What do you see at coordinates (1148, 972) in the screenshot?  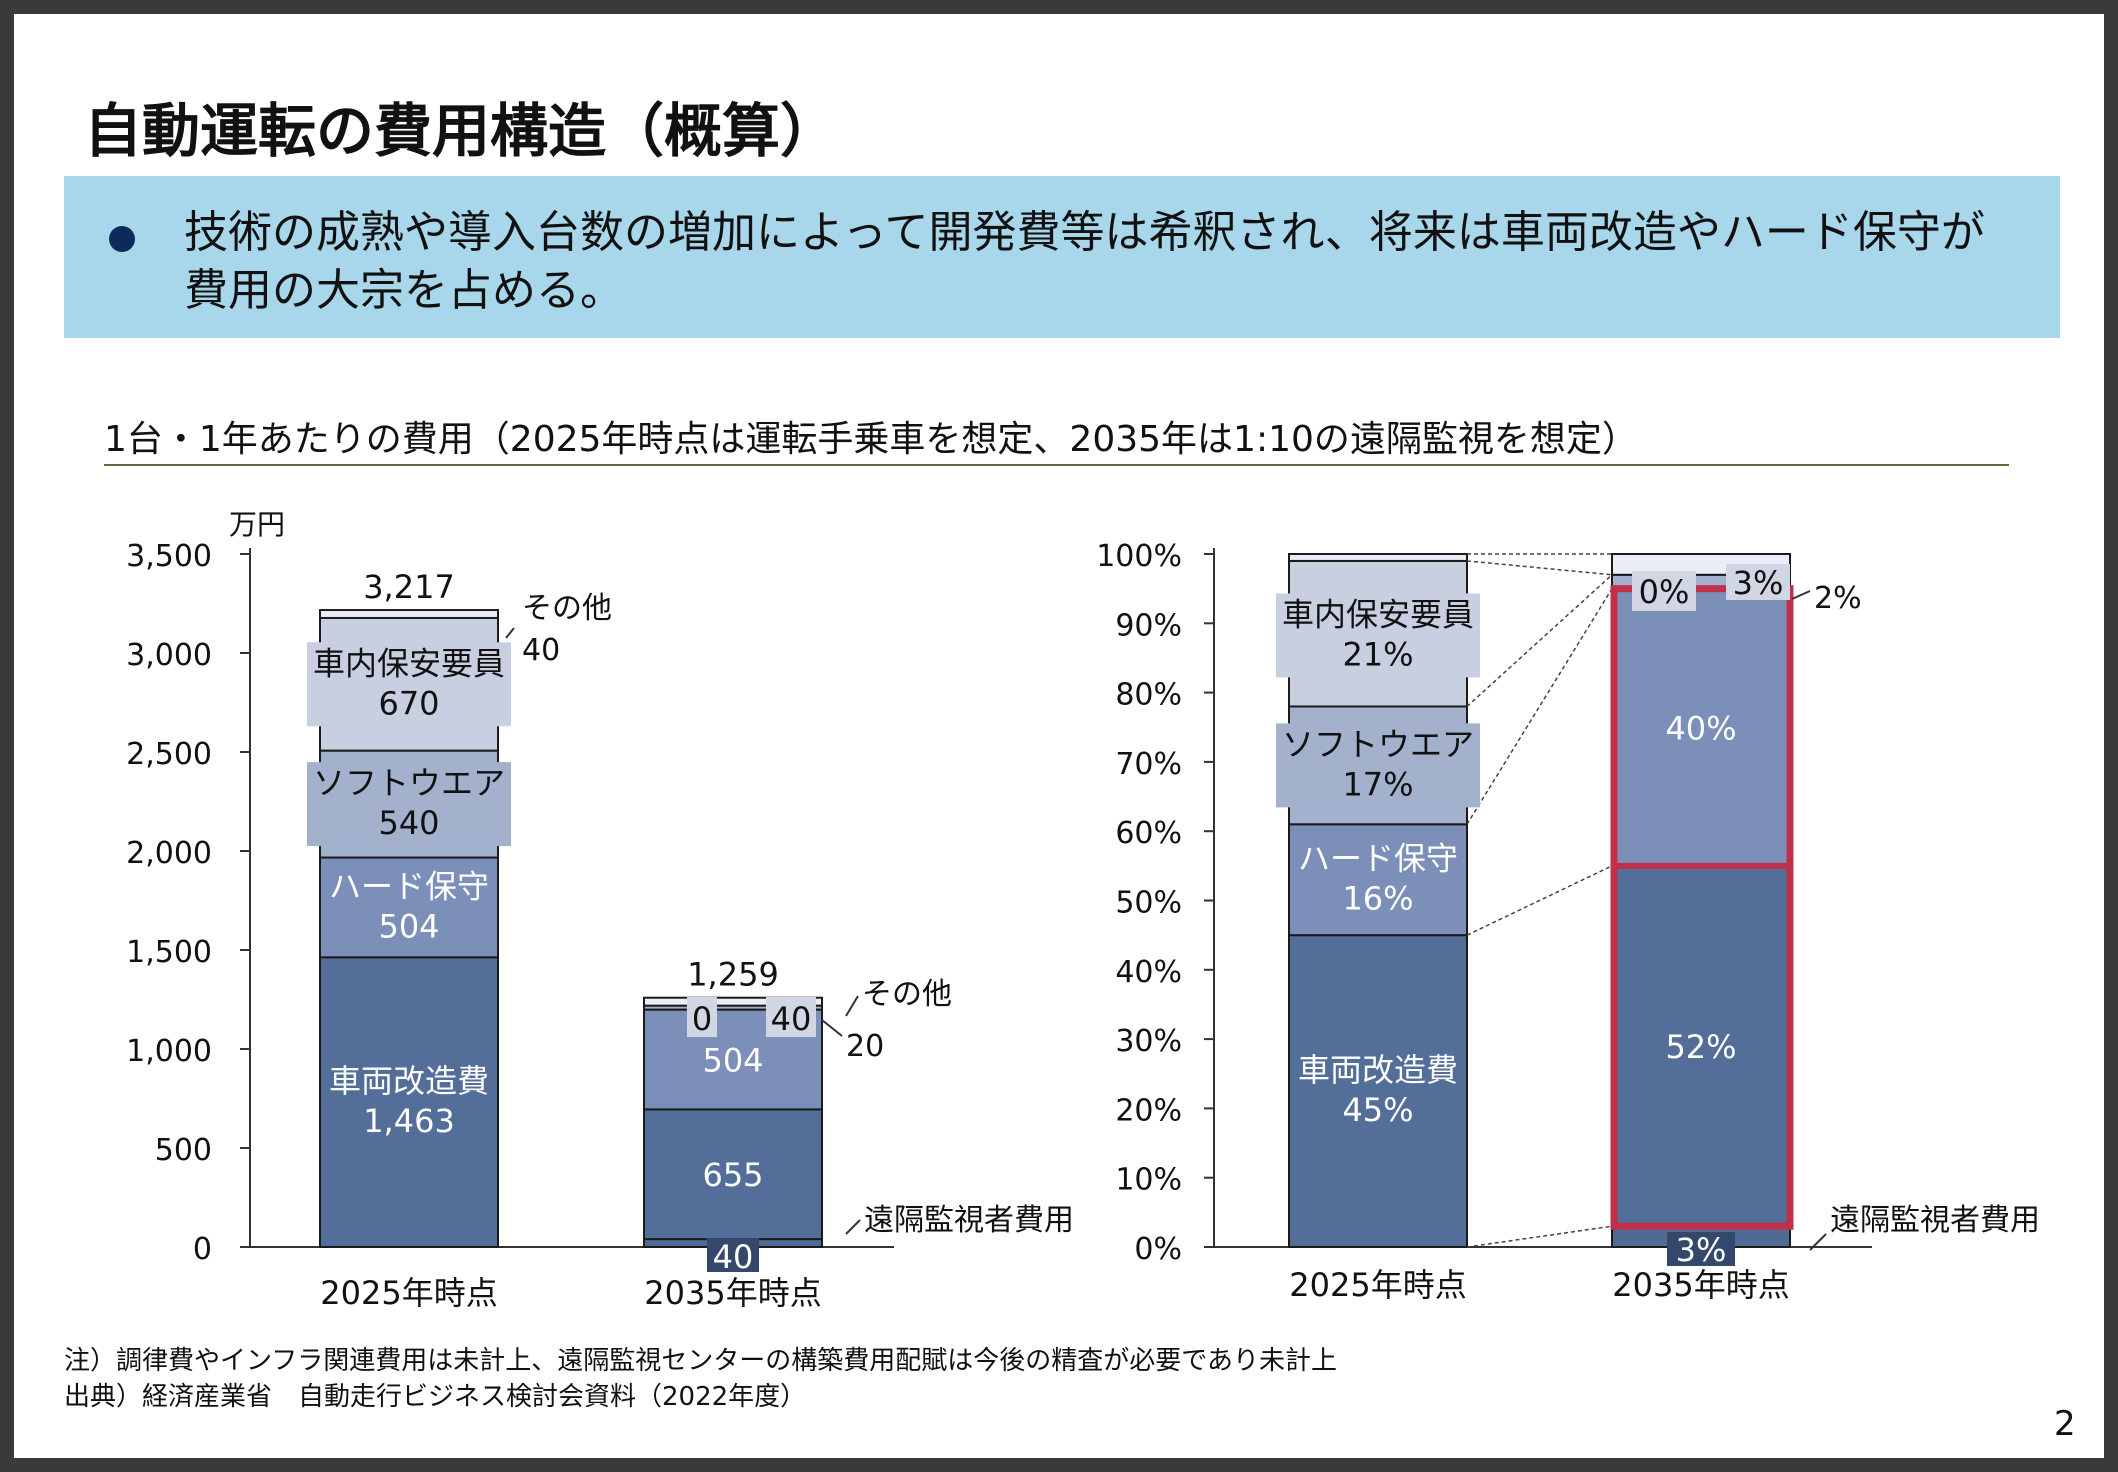 I see `y-tick-label: 40%` at bounding box center [1148, 972].